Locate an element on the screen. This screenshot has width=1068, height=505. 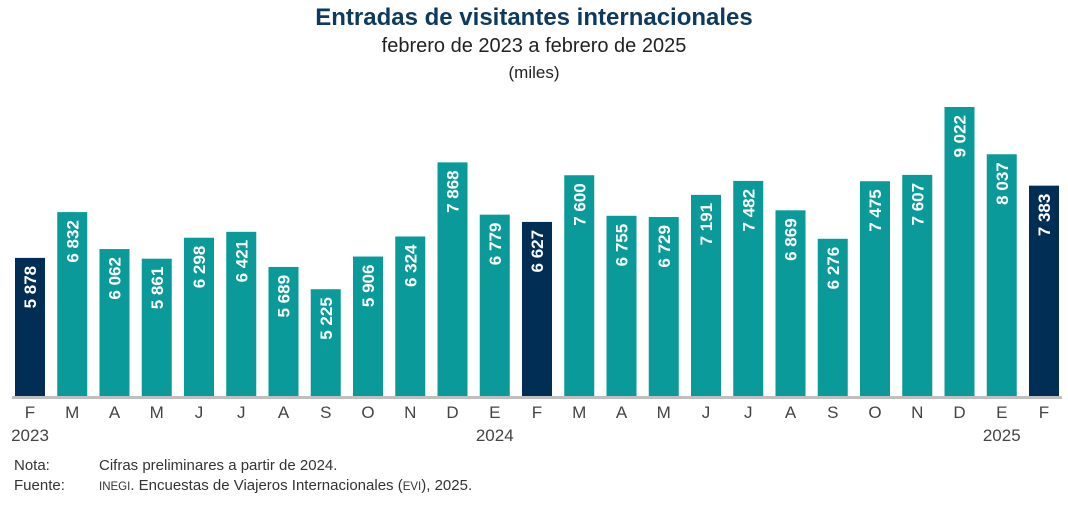
data-label: 6 298 is located at coordinates (199, 267).